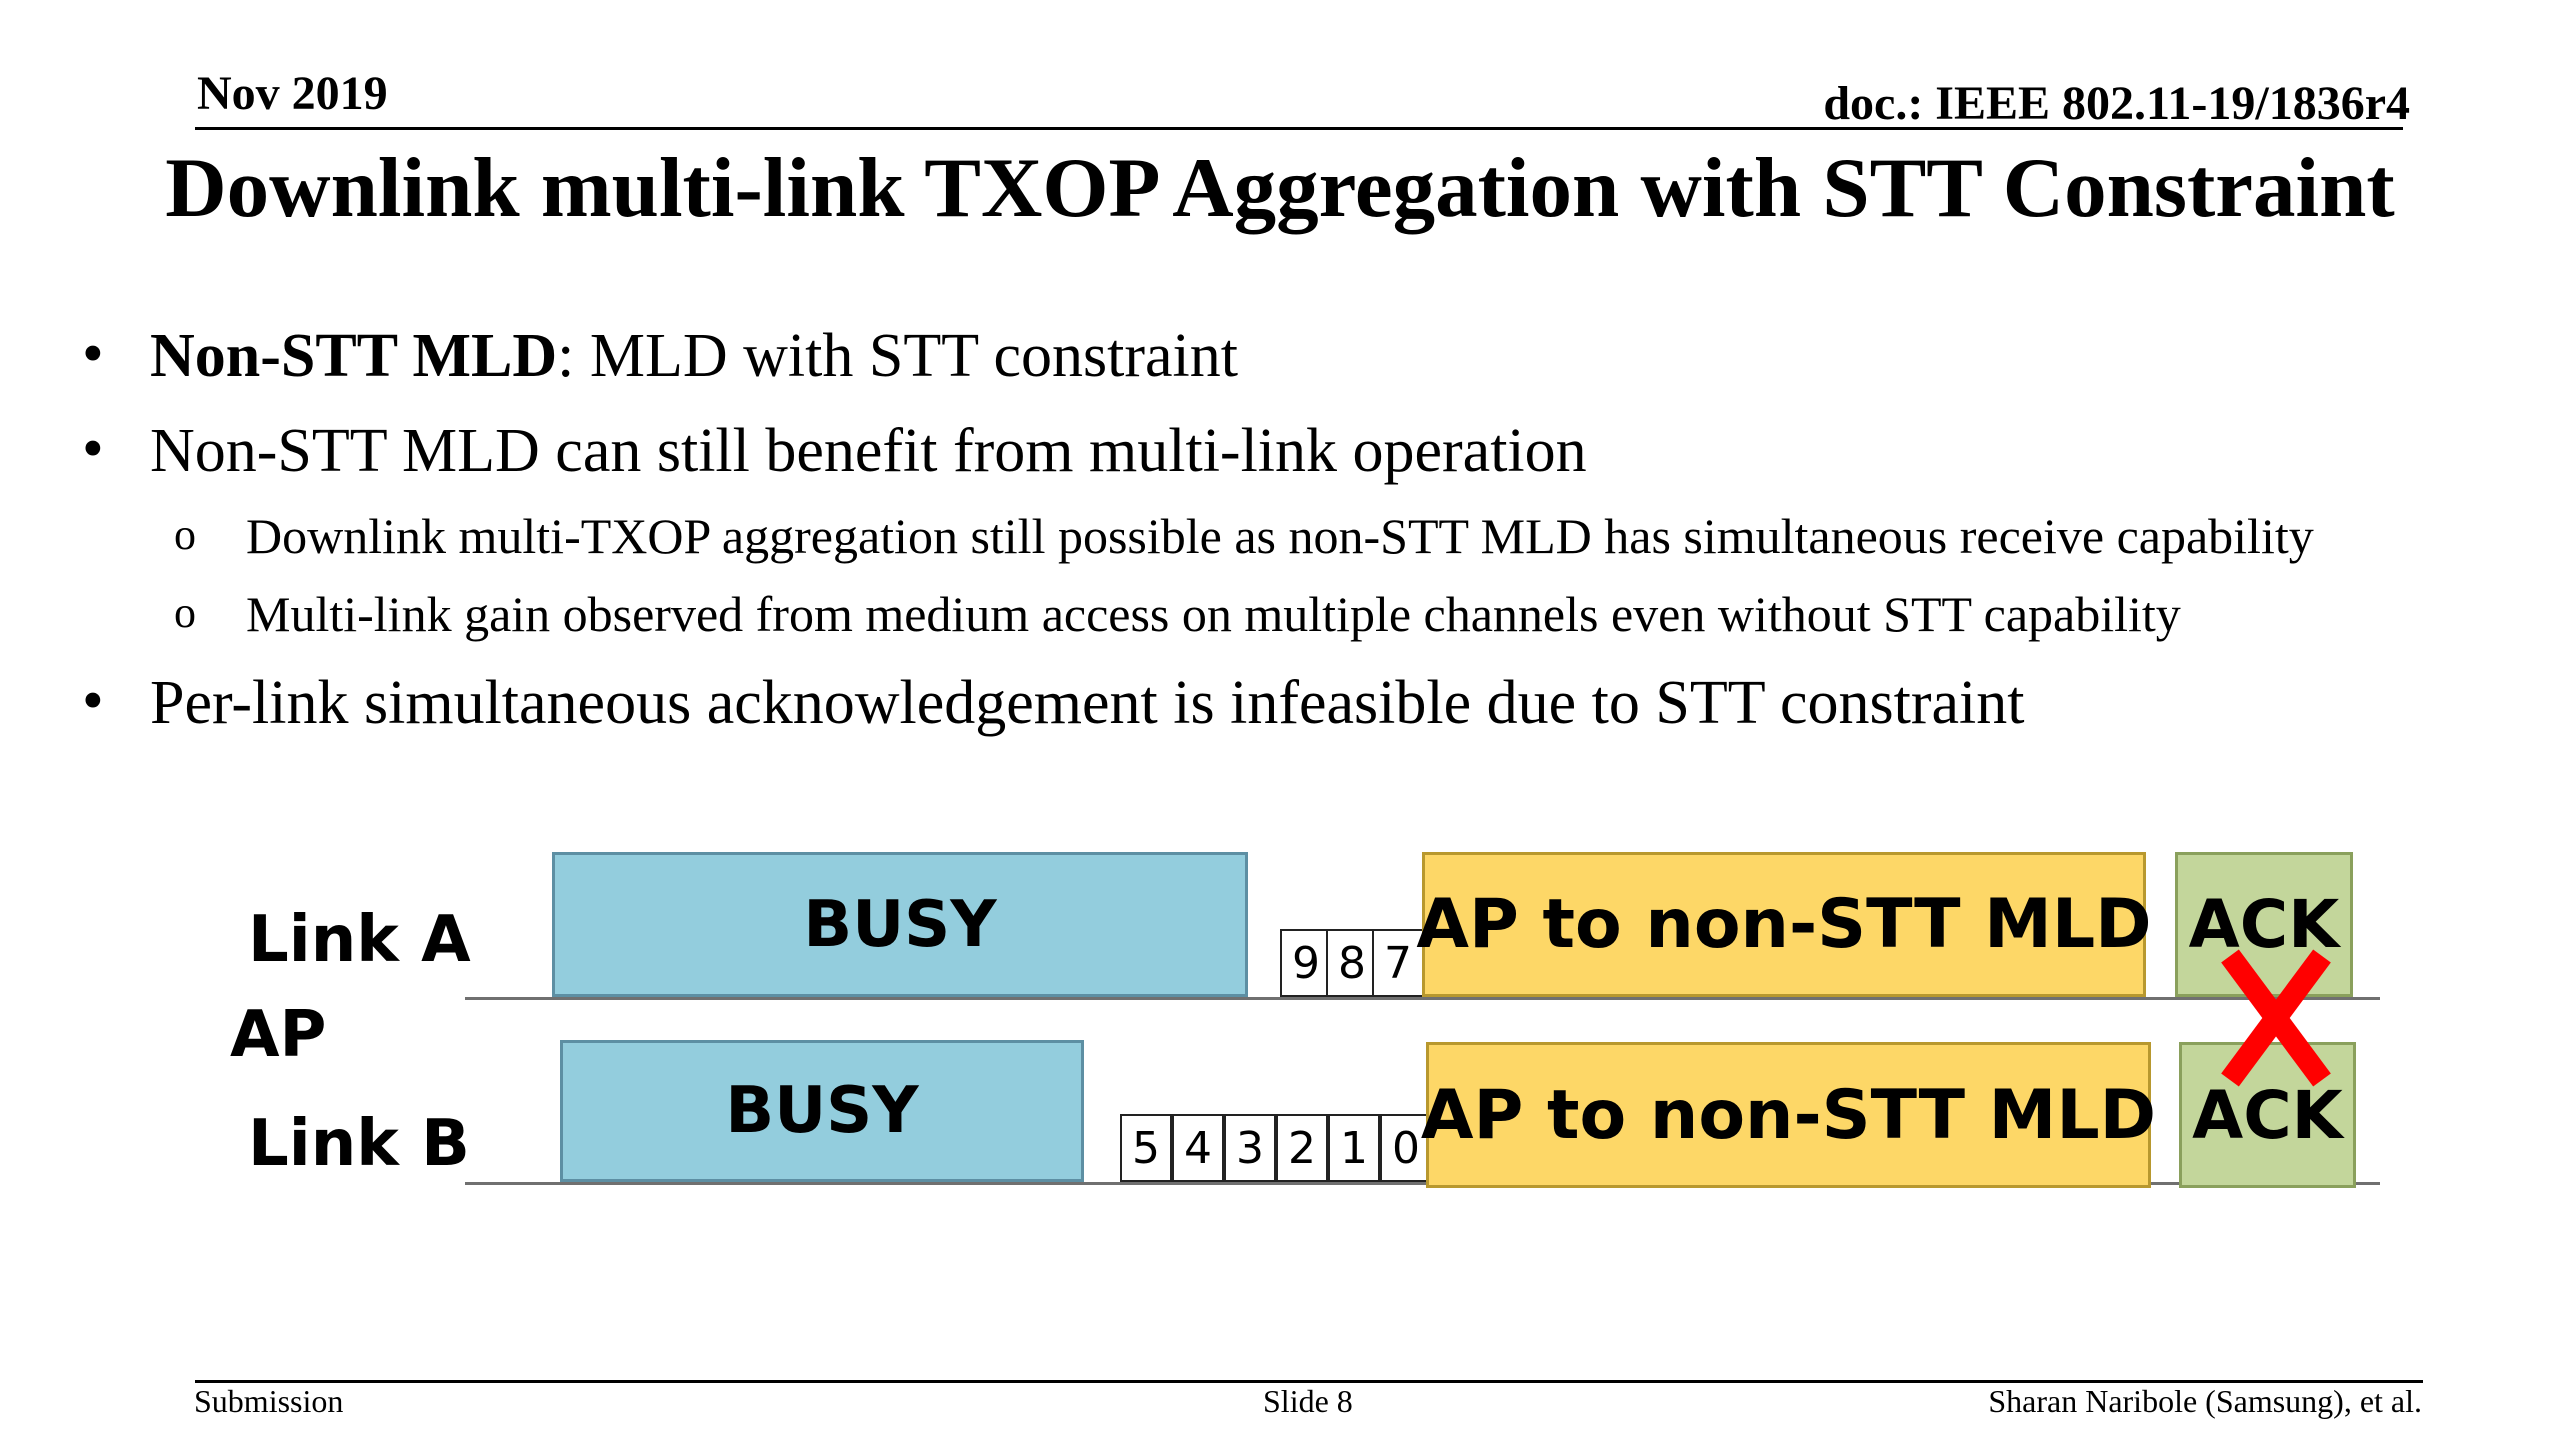 The width and height of the screenshot is (2560, 1440). Describe the element at coordinates (2205, 1401) in the screenshot. I see `footer-author: Sharan Naribole (Samsung), et al.` at that location.